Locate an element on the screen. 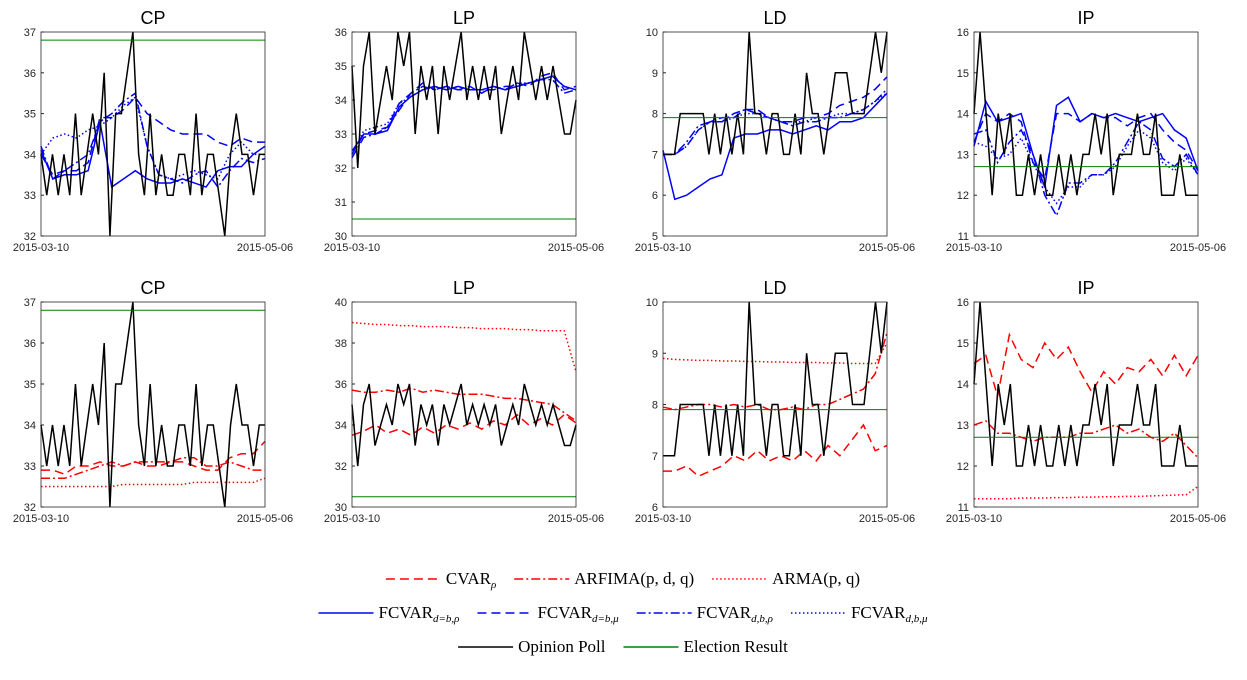 This screenshot has height=680, width=1247. legend-subscript: d=b,μ is located at coordinates (605, 619).